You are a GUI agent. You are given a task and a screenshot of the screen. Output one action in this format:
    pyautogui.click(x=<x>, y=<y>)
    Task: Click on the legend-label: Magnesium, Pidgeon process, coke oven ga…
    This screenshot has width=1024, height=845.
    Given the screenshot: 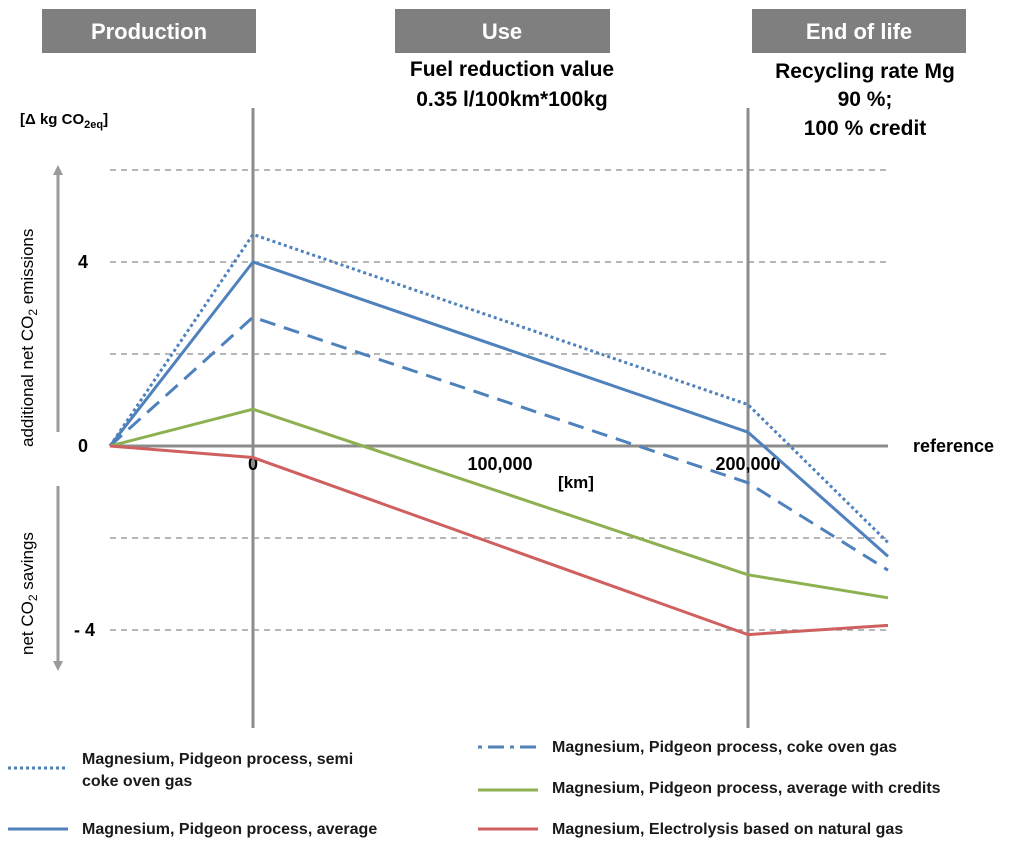 What is the action you would take?
    pyautogui.click(x=724, y=747)
    